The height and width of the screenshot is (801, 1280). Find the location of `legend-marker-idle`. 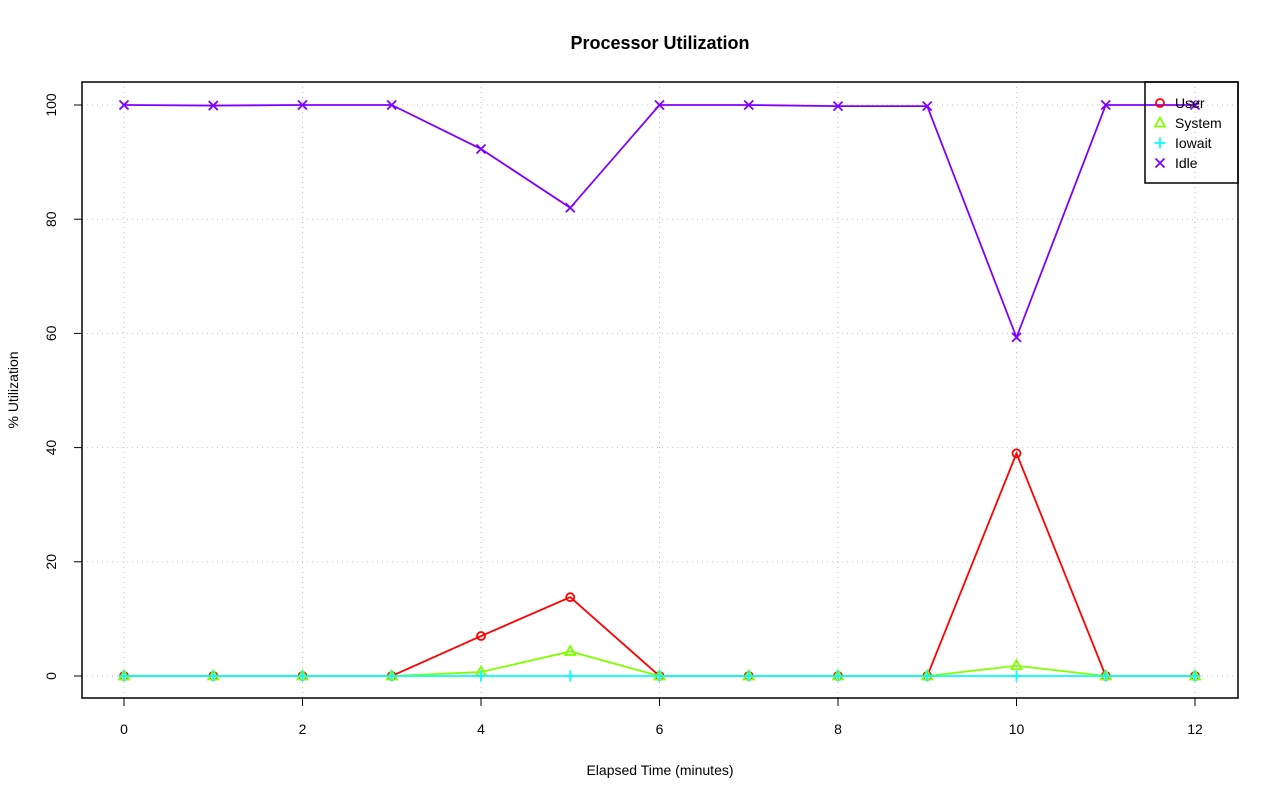

legend-marker-idle is located at coordinates (1160, 163).